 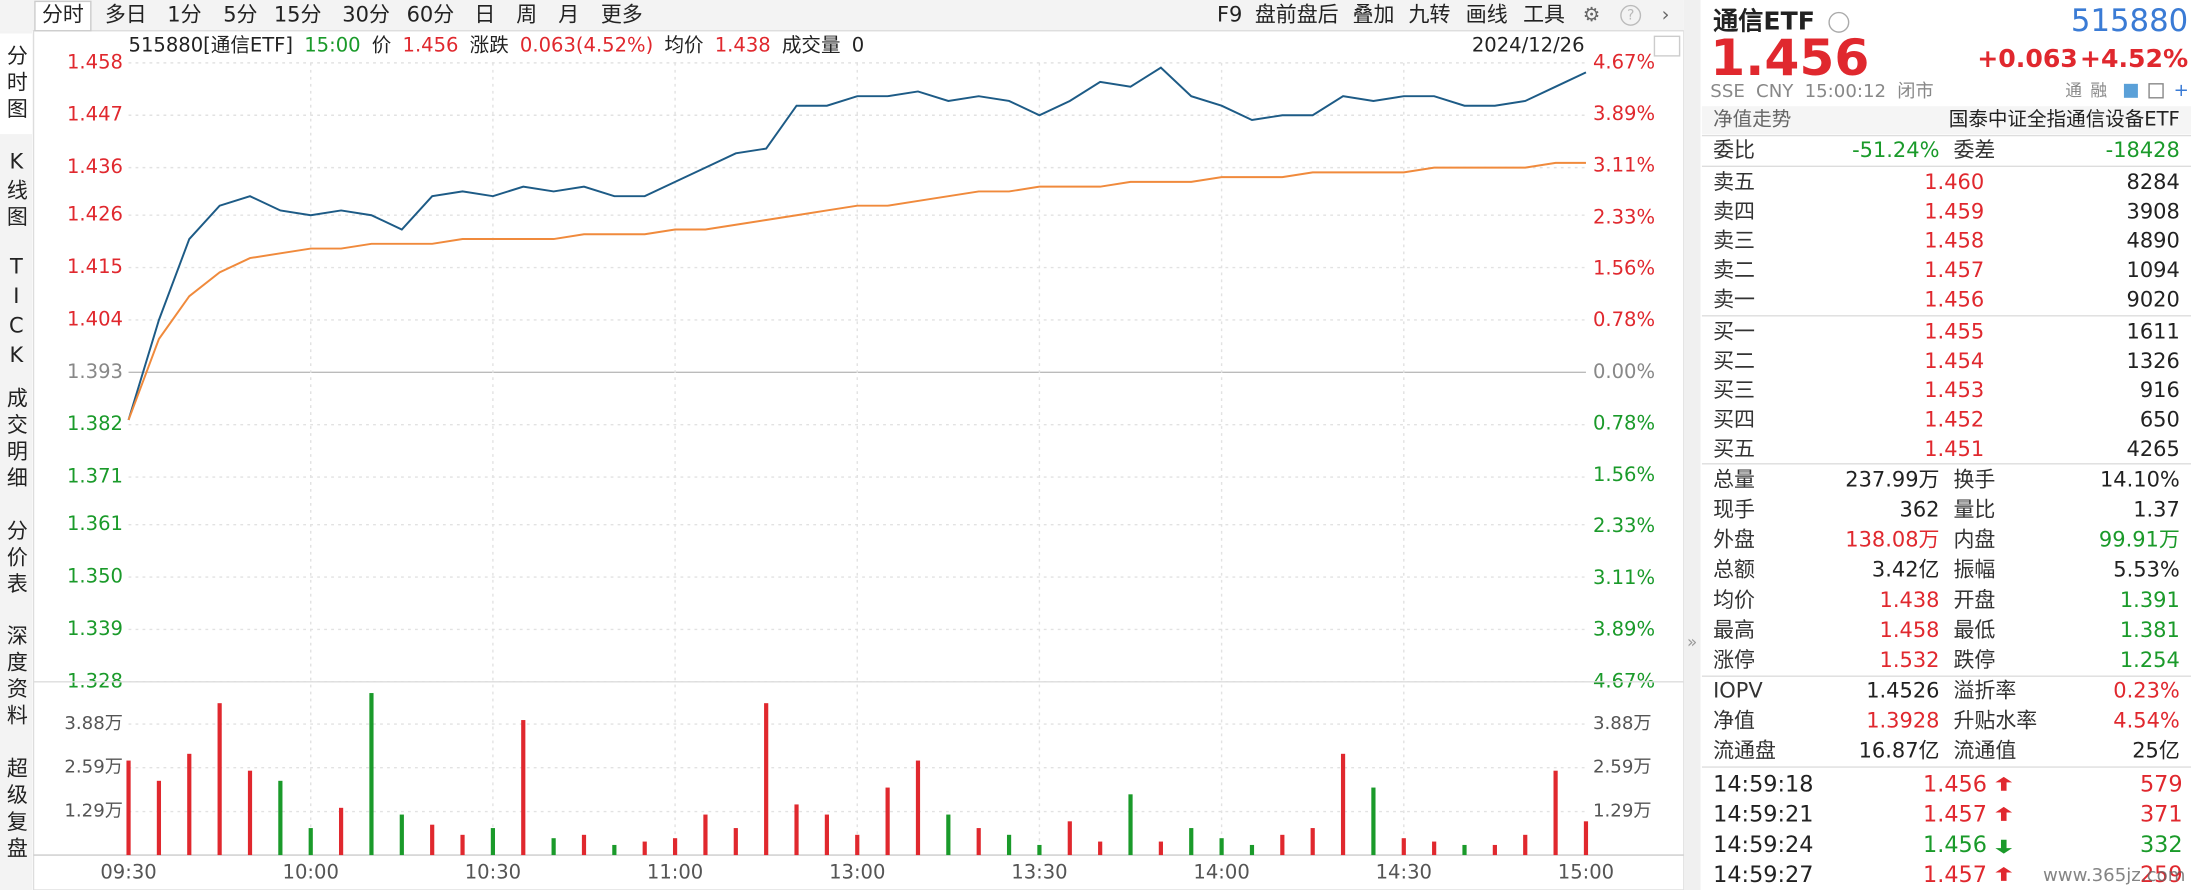 What do you see at coordinates (1839, 22) in the screenshot?
I see `info-icon` at bounding box center [1839, 22].